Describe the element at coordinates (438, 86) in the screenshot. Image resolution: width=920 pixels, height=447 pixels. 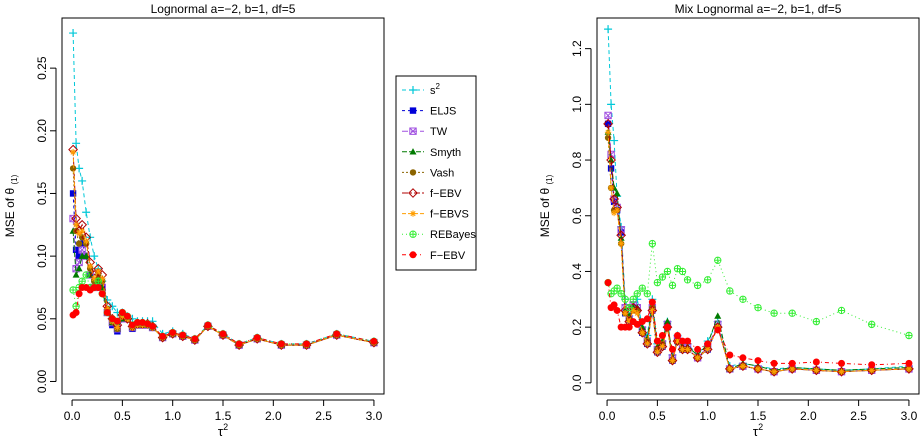
I see `legend-label-sup: 2` at that location.